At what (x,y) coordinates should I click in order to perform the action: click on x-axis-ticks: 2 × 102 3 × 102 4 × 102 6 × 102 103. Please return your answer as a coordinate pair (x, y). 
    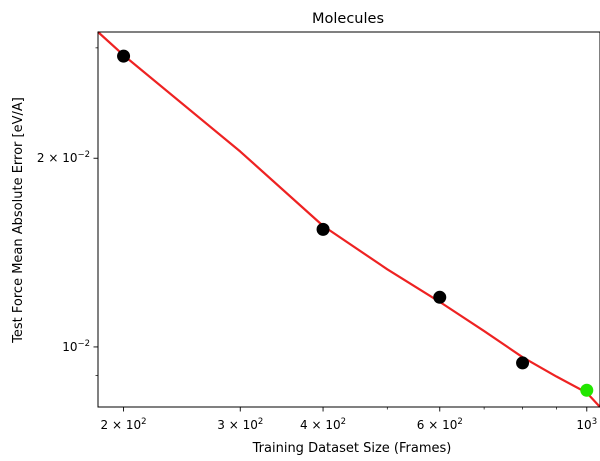
    Looking at the image, I should click on (349, 419).